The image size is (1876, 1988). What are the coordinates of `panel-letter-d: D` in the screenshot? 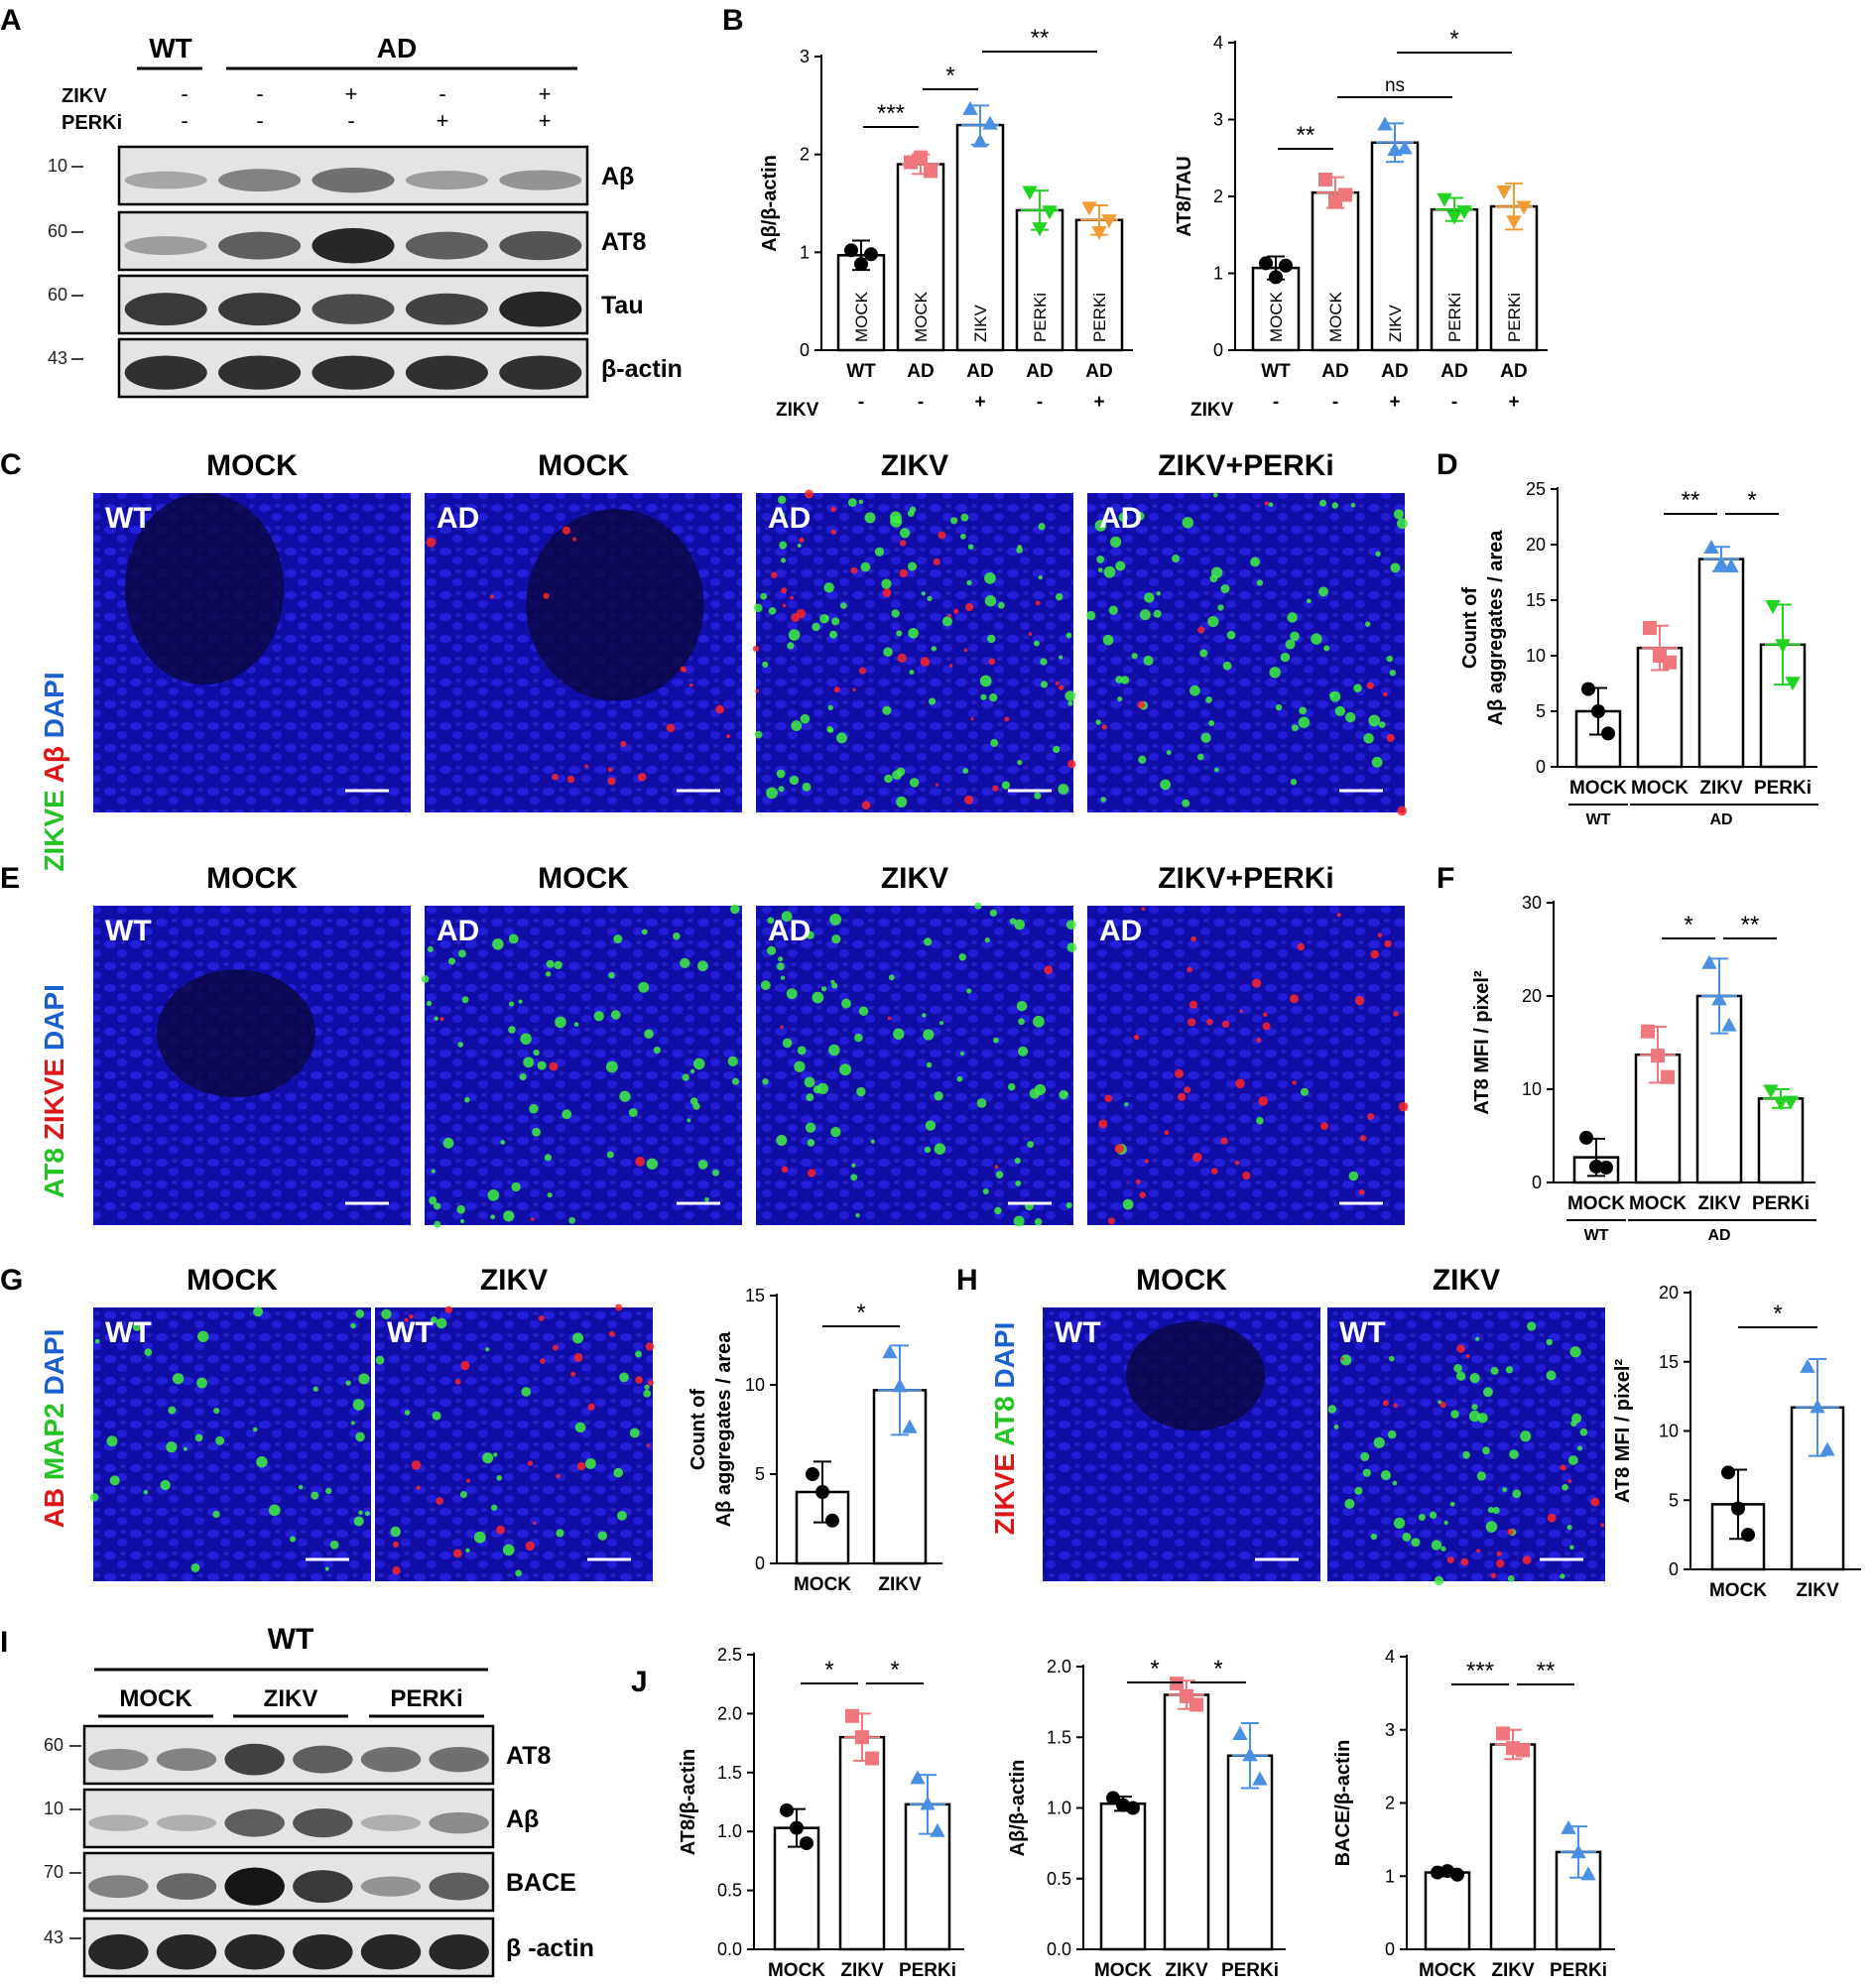 It's located at (1447, 465).